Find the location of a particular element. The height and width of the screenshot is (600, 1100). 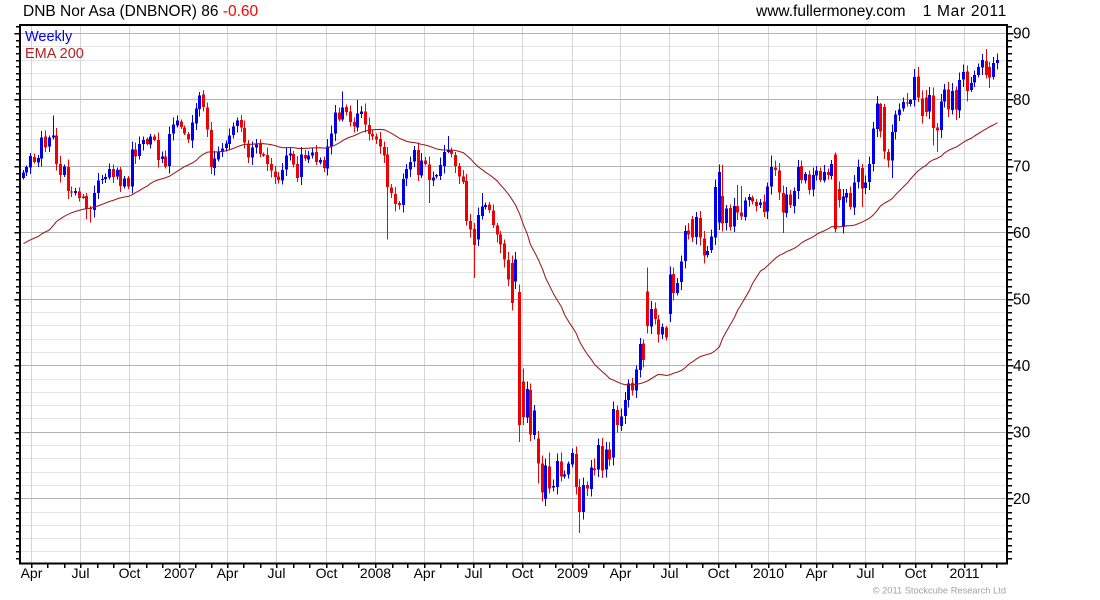

svg-text: 20 is located at coordinates (1022, 499).